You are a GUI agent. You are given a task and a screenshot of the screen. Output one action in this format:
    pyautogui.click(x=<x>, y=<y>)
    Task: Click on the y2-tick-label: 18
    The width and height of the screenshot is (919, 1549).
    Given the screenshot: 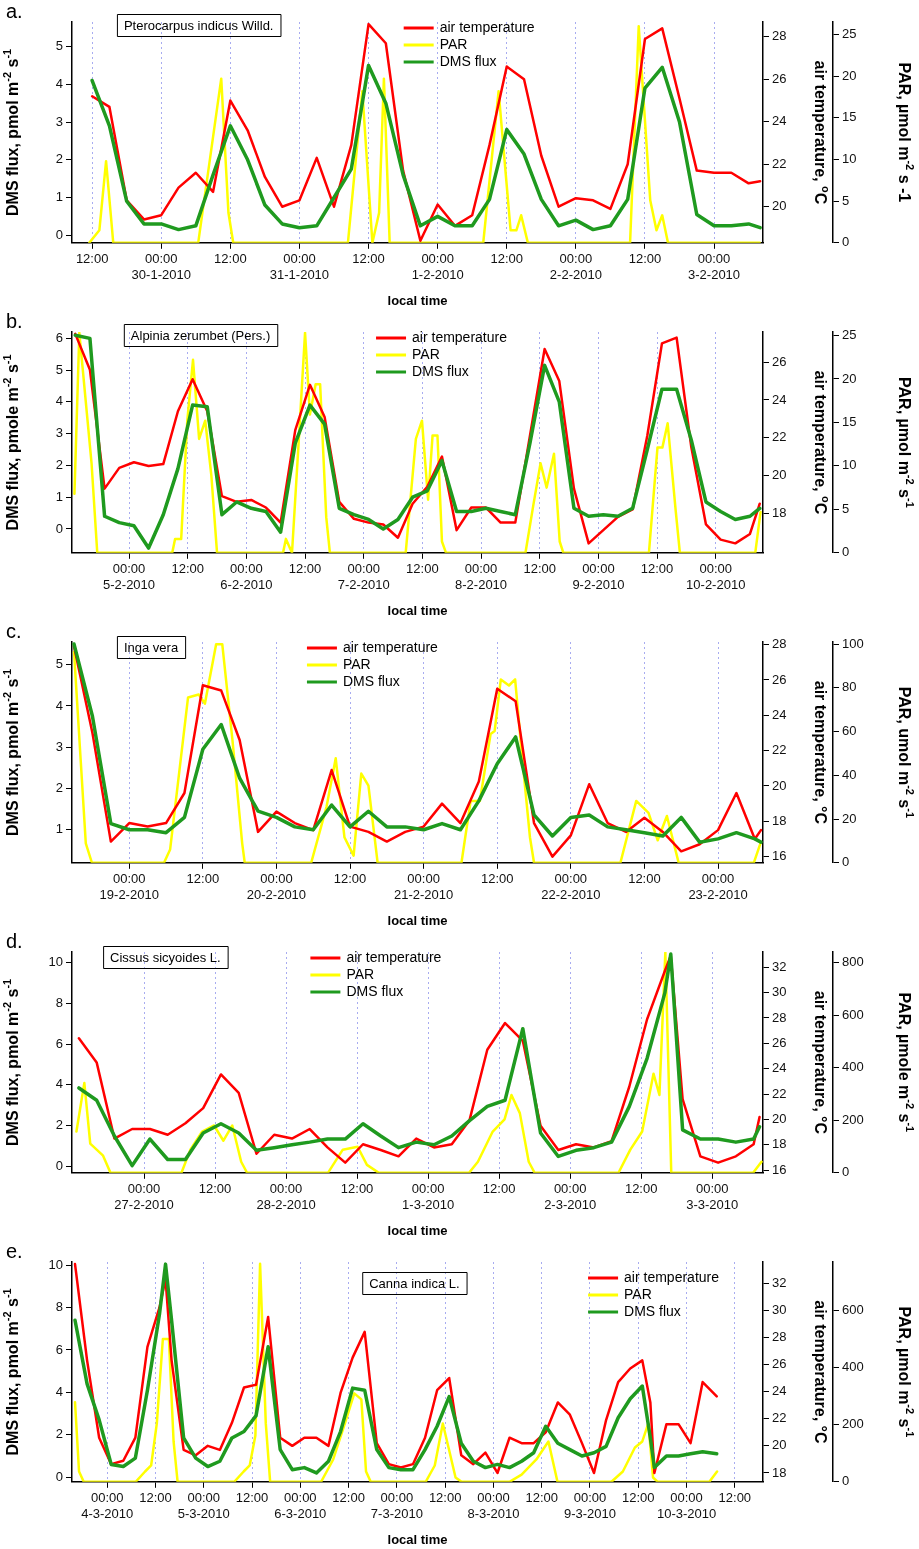 What is the action you would take?
    pyautogui.click(x=779, y=1472)
    